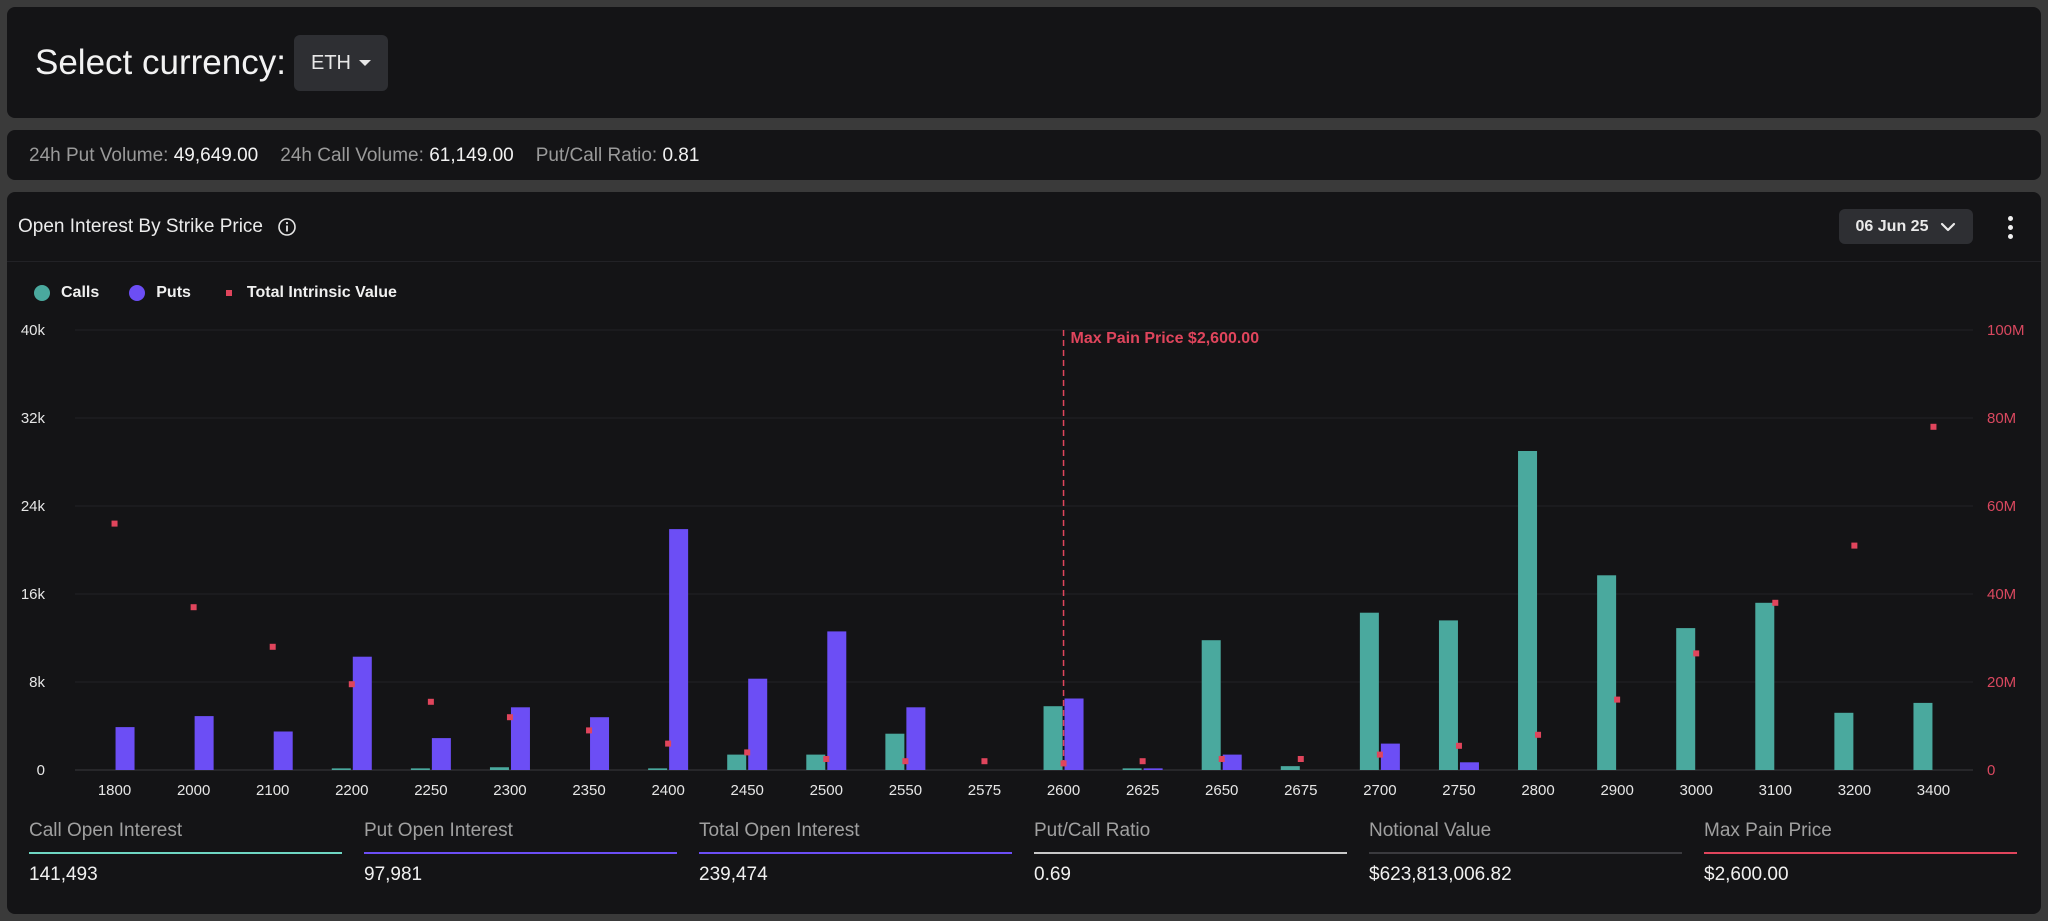 This screenshot has width=2048, height=921. I want to click on legend-total-intrinsic-value: Total Intrinsic Value, so click(309, 293).